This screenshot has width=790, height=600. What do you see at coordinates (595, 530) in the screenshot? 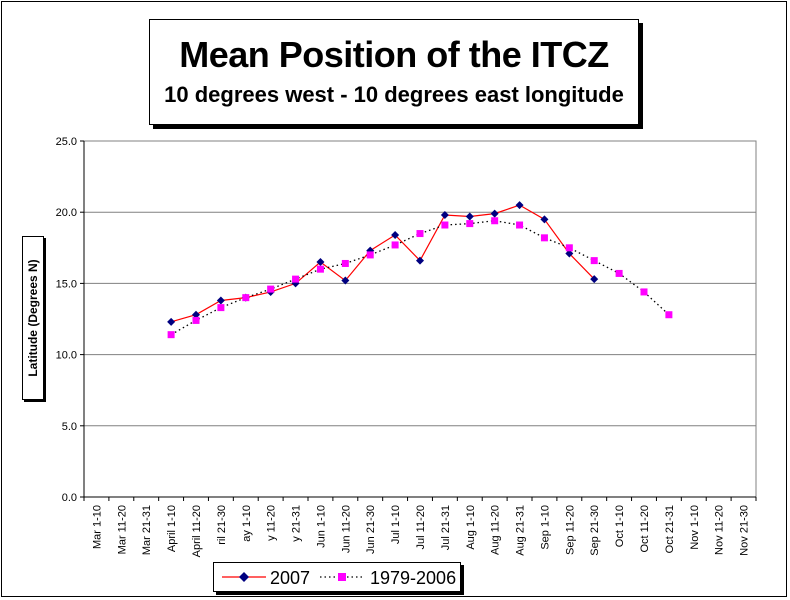
I see `x-tick-label: Sep 21-30` at bounding box center [595, 530].